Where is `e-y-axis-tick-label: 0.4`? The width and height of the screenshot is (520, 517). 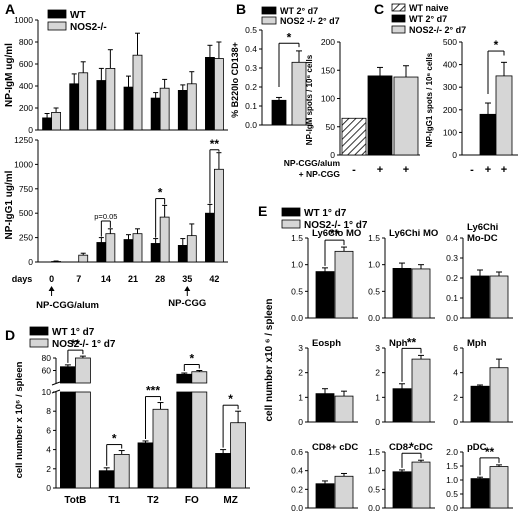 e-y-axis-tick-label: 0.4 is located at coordinates (452, 238).